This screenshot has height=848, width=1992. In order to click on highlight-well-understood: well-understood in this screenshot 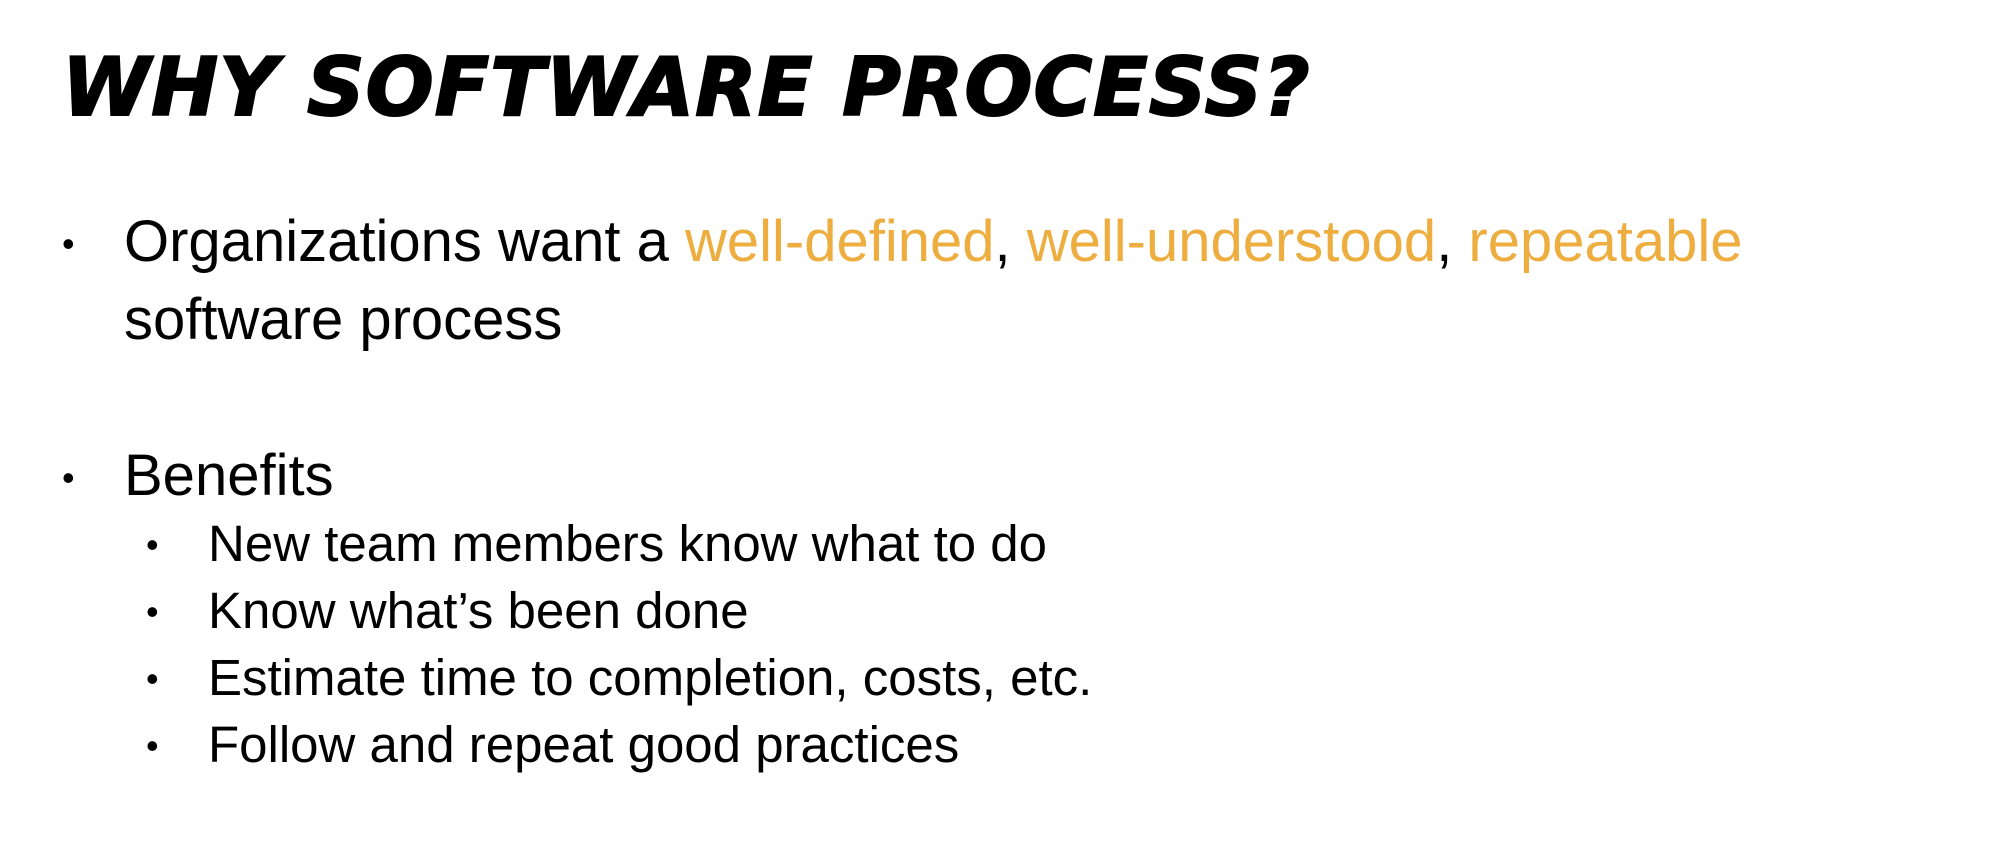, I will do `click(1231, 241)`.